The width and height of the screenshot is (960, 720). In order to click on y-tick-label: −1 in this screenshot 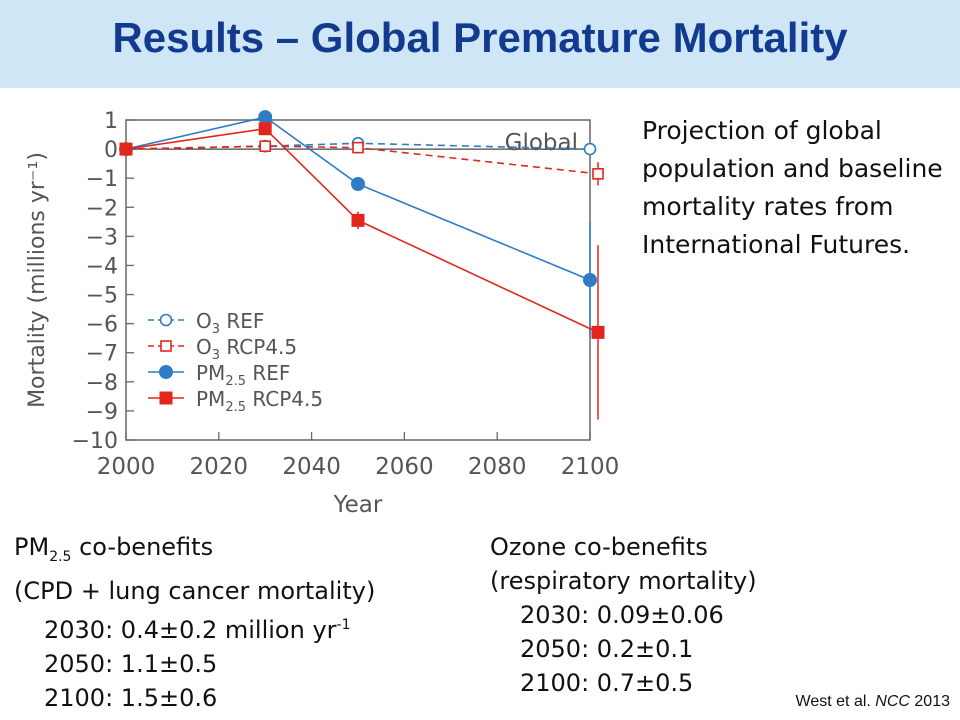, I will do `click(102, 179)`.